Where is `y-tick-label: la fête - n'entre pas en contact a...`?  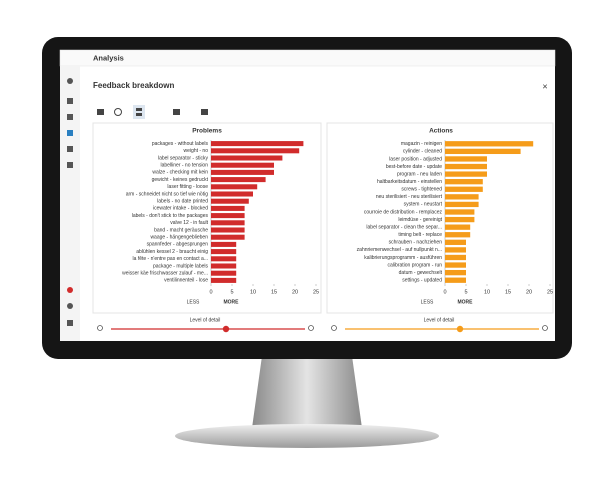 y-tick-label: la fête - n'entre pas en contact a... is located at coordinates (170, 259).